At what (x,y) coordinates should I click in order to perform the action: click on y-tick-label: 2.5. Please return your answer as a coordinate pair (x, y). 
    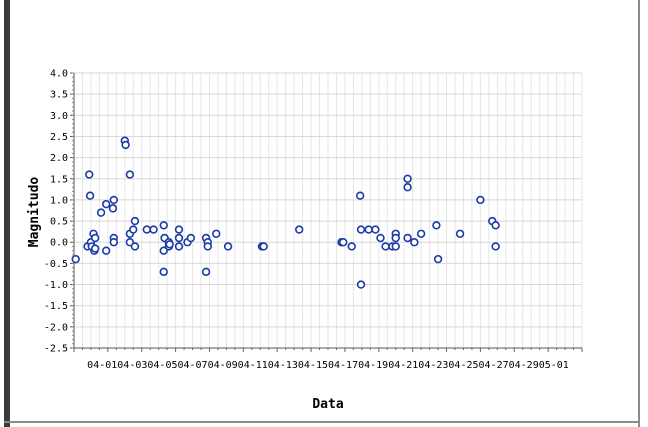
    Looking at the image, I should click on (59, 137).